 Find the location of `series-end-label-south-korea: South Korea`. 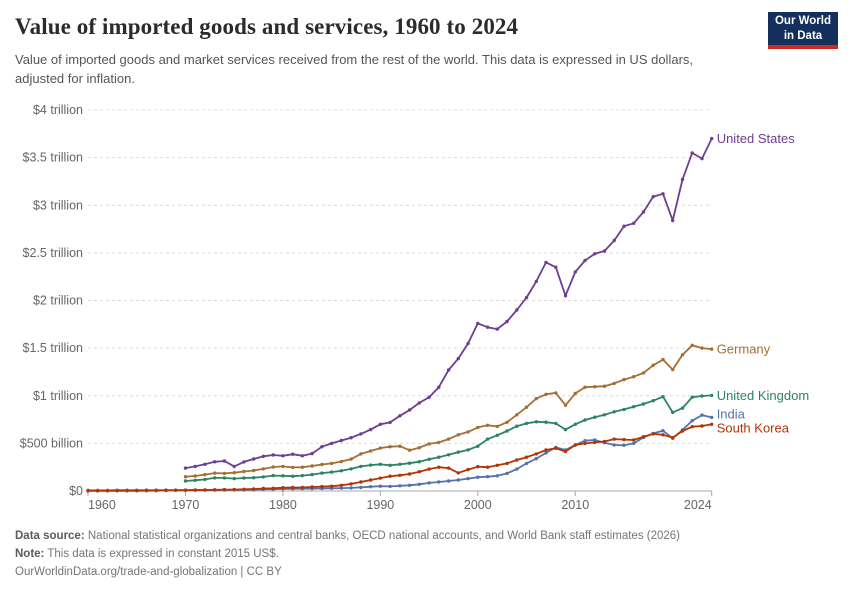

series-end-label-south-korea: South Korea is located at coordinates (753, 427).